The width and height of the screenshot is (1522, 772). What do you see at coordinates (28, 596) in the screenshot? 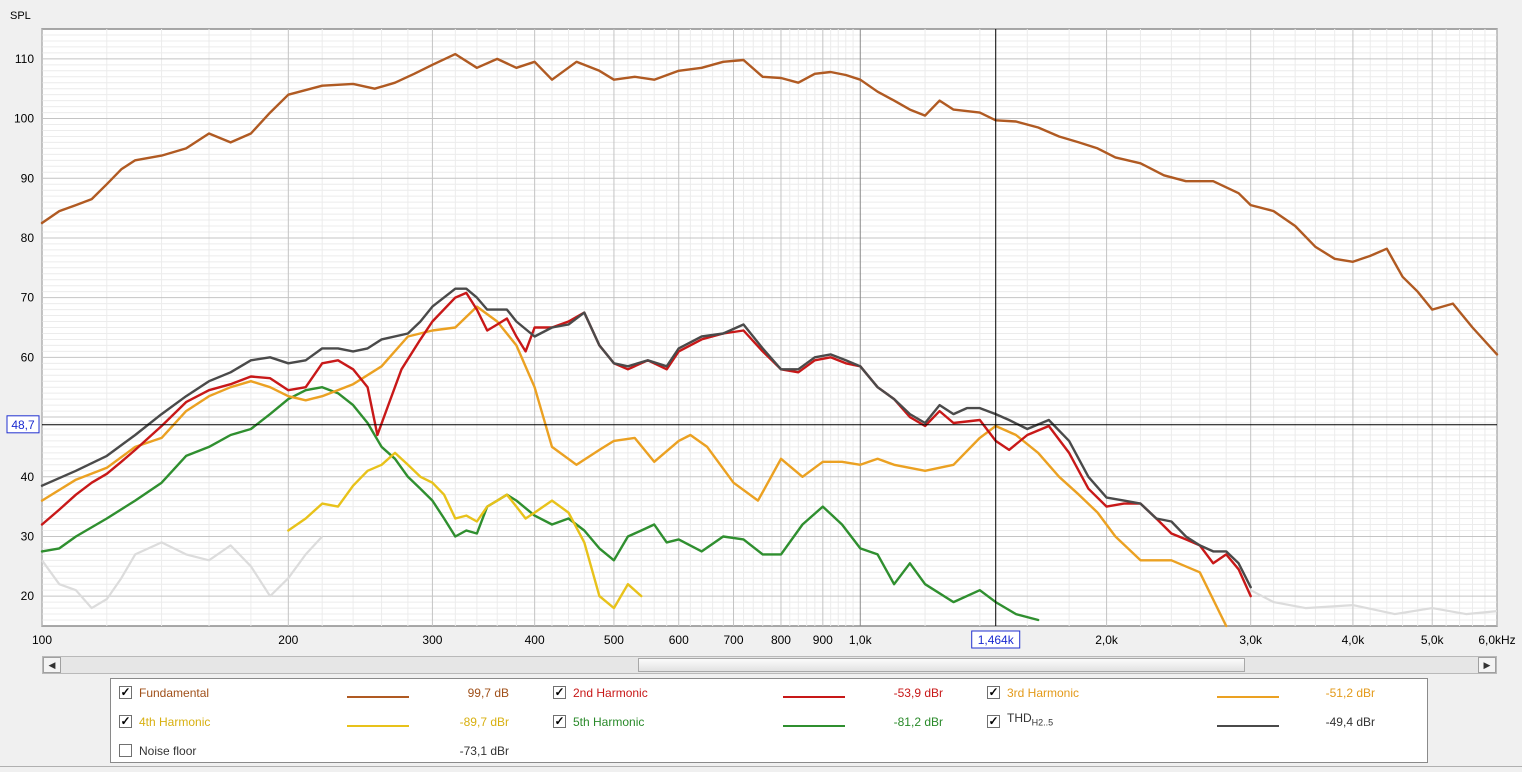
I see `y-tick-label: 20` at bounding box center [28, 596].